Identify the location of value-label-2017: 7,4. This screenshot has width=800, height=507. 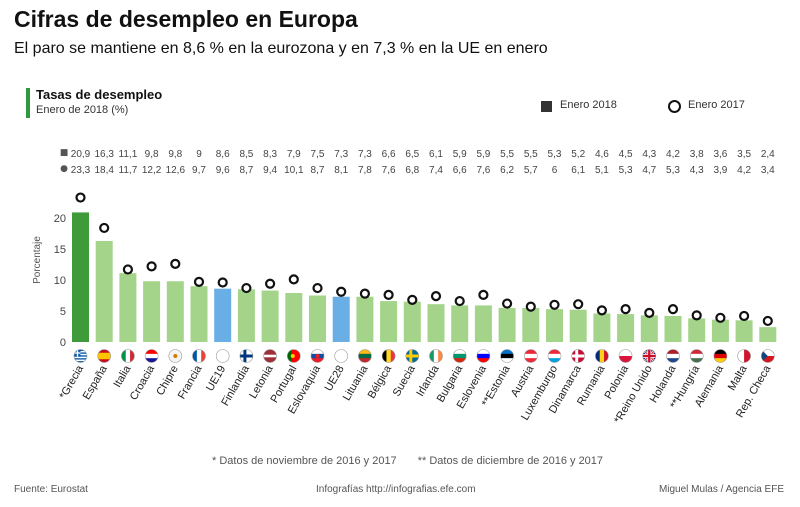
(436, 170).